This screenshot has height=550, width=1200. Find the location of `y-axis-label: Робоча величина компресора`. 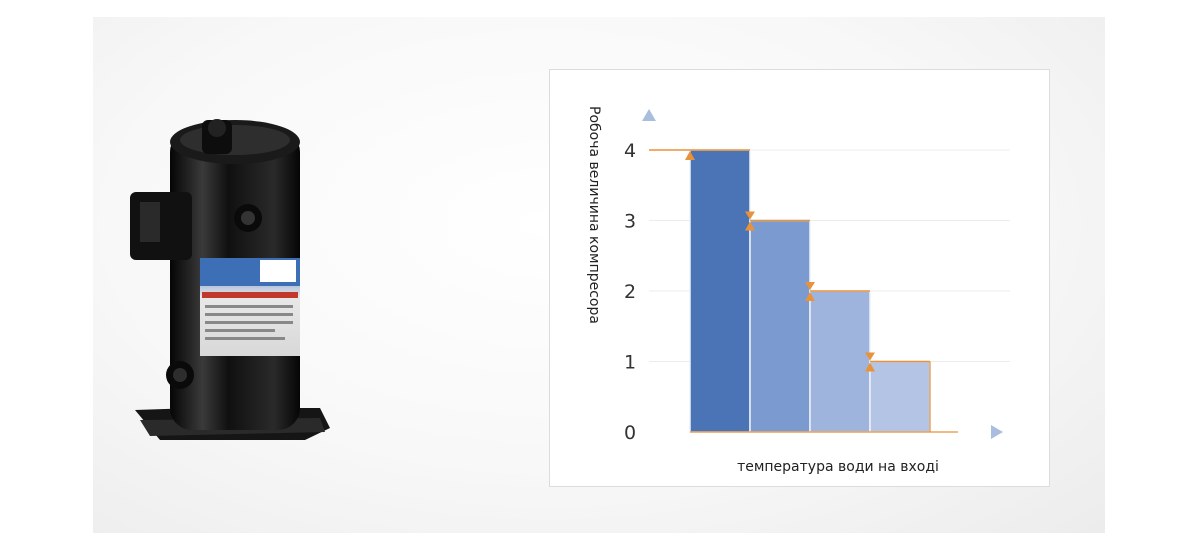

y-axis-label: Робоча величина компресора is located at coordinates (594, 215).